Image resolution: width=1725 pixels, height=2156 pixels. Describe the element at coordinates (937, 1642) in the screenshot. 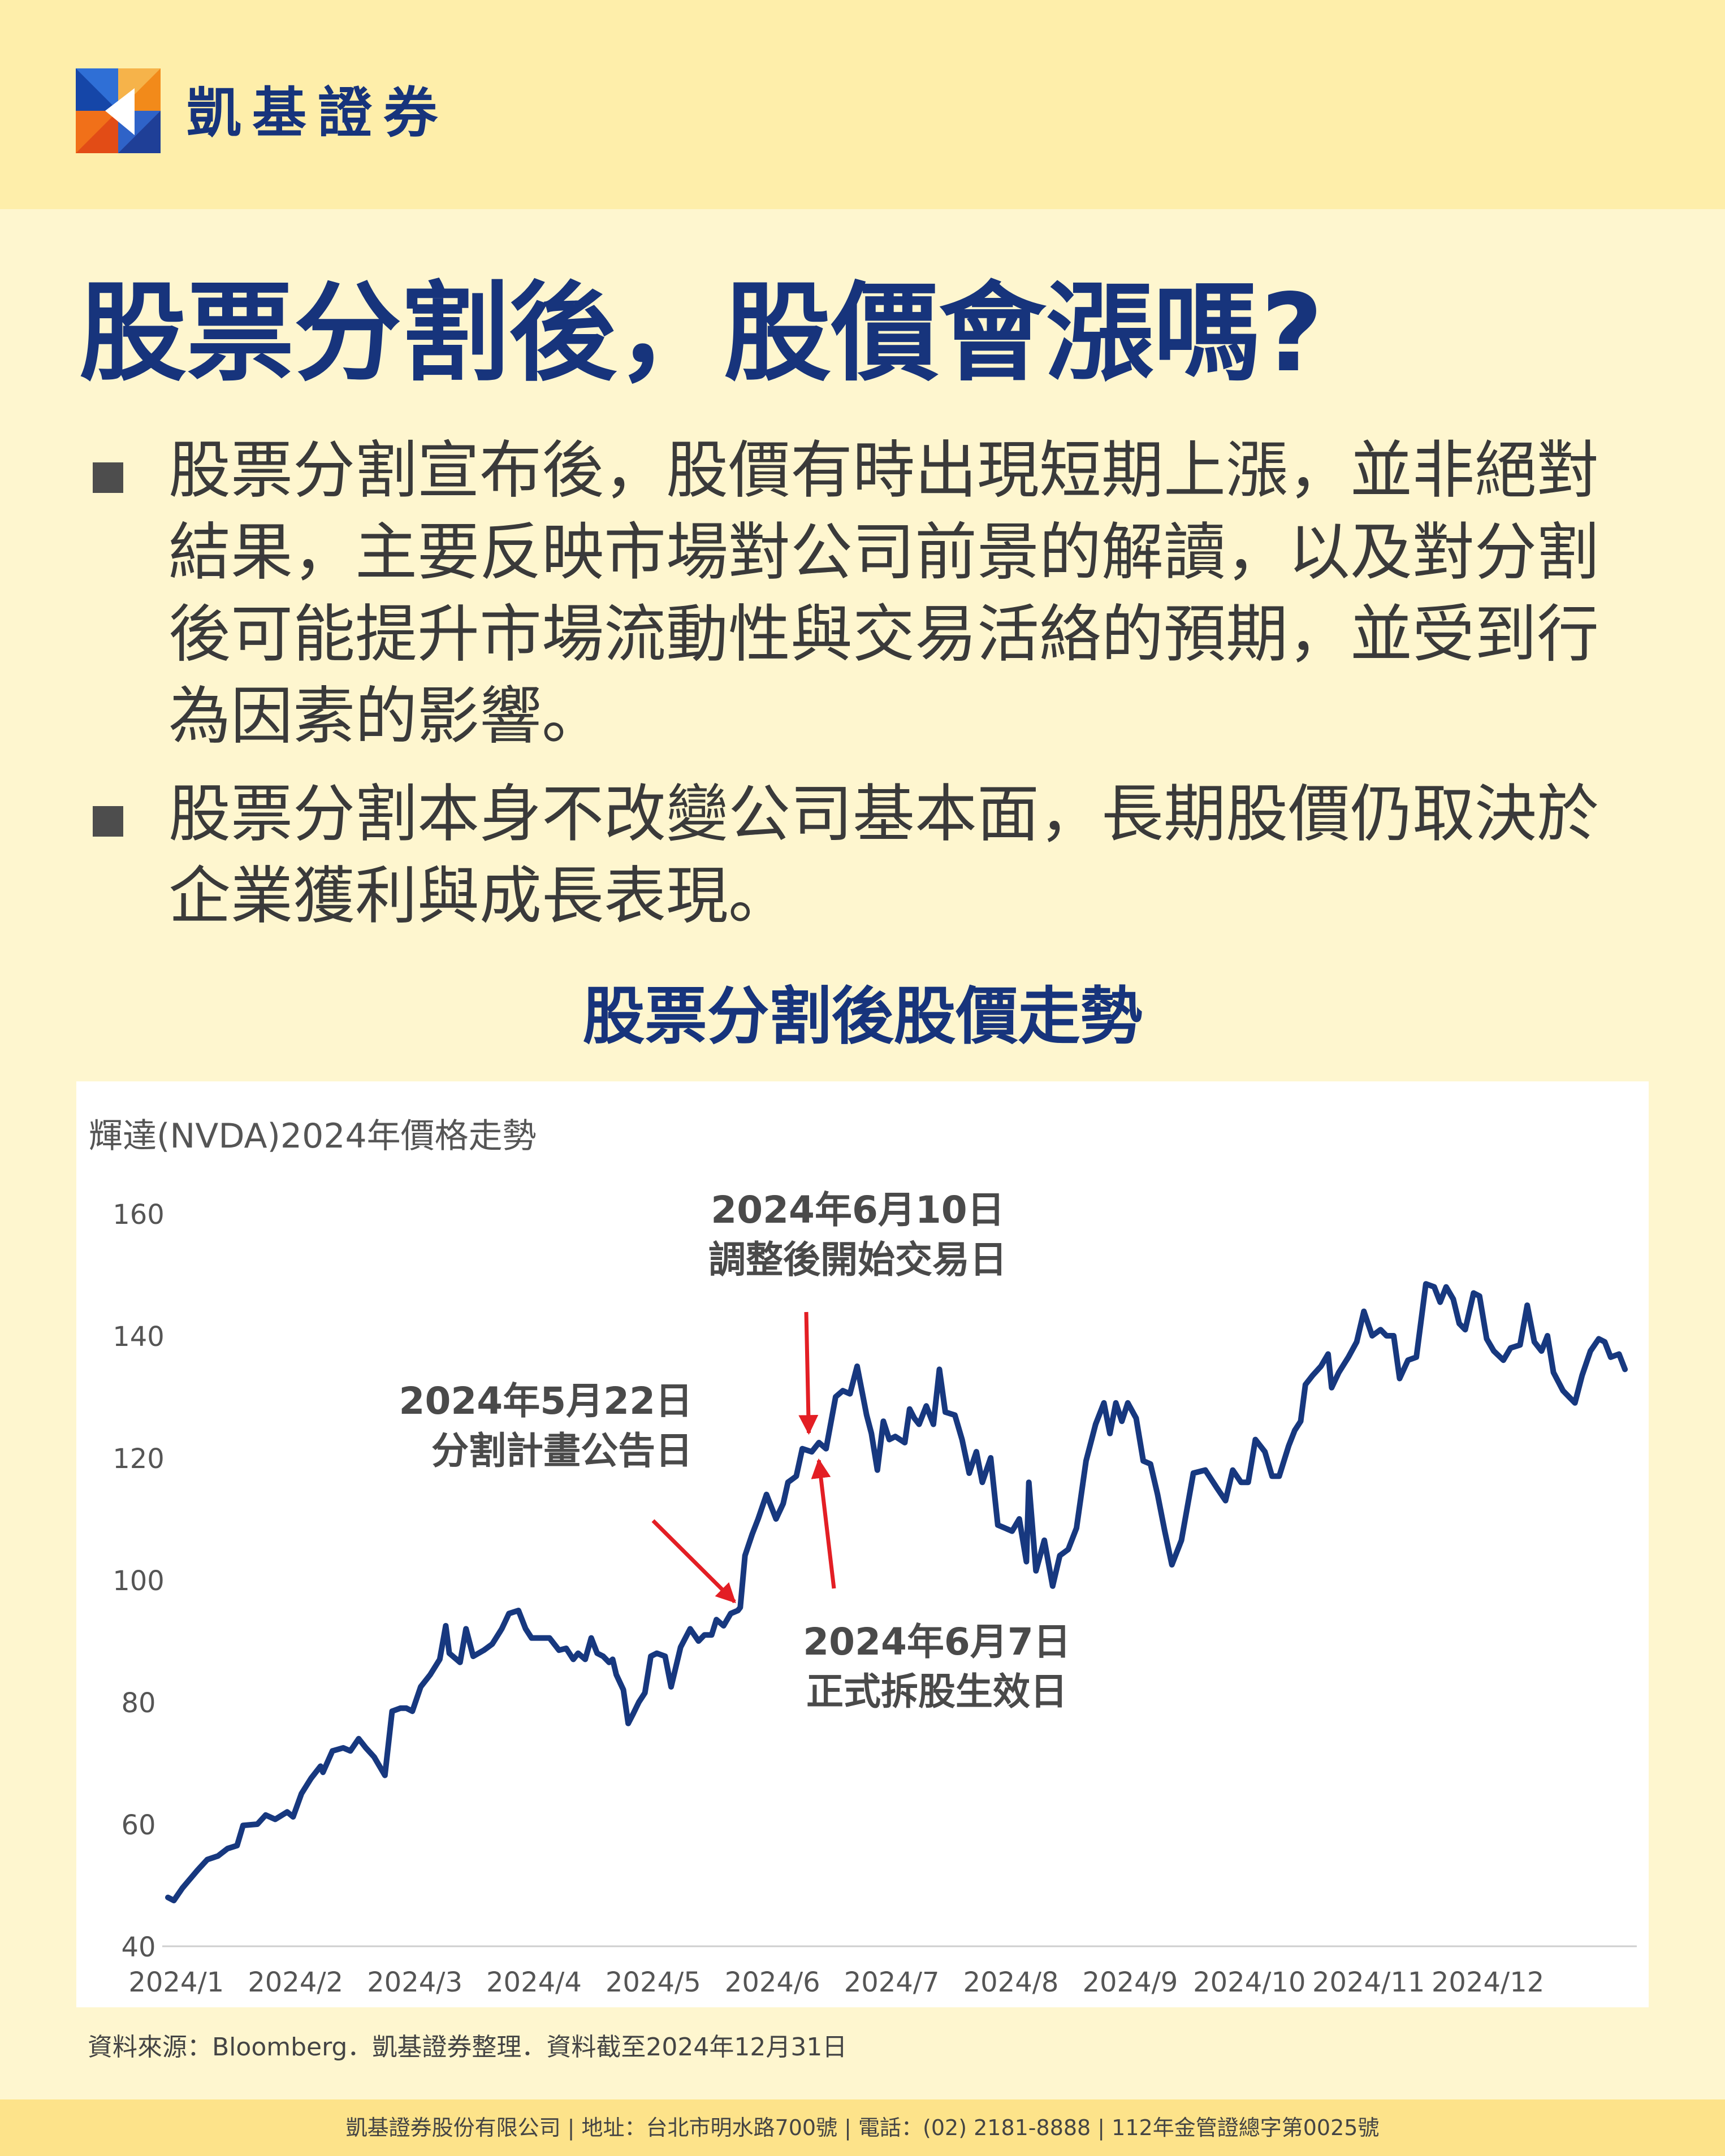

I see `annotation-label-date: 2024年6月7日` at that location.